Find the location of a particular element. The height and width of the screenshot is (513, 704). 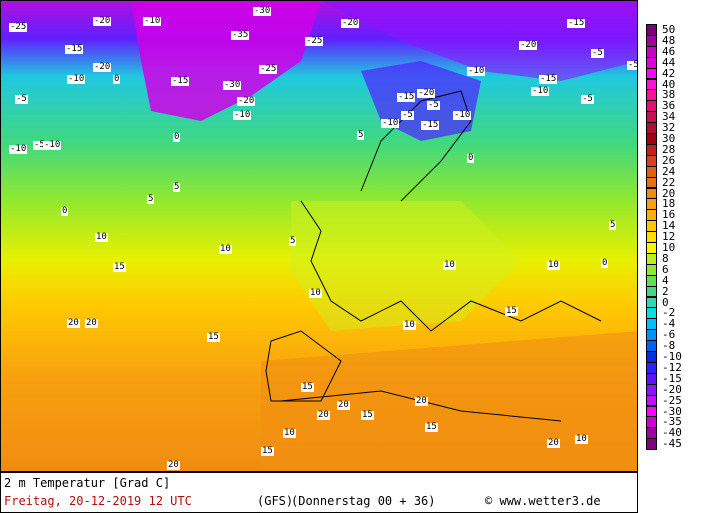

legend-label: -40 is located at coordinates (672, 433).